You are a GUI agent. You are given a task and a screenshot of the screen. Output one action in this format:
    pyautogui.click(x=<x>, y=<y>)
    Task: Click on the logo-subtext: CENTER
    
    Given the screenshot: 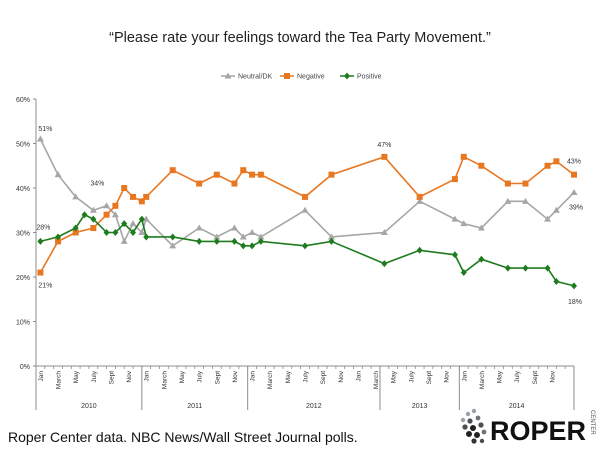 What is the action you would take?
    pyautogui.click(x=592, y=422)
    